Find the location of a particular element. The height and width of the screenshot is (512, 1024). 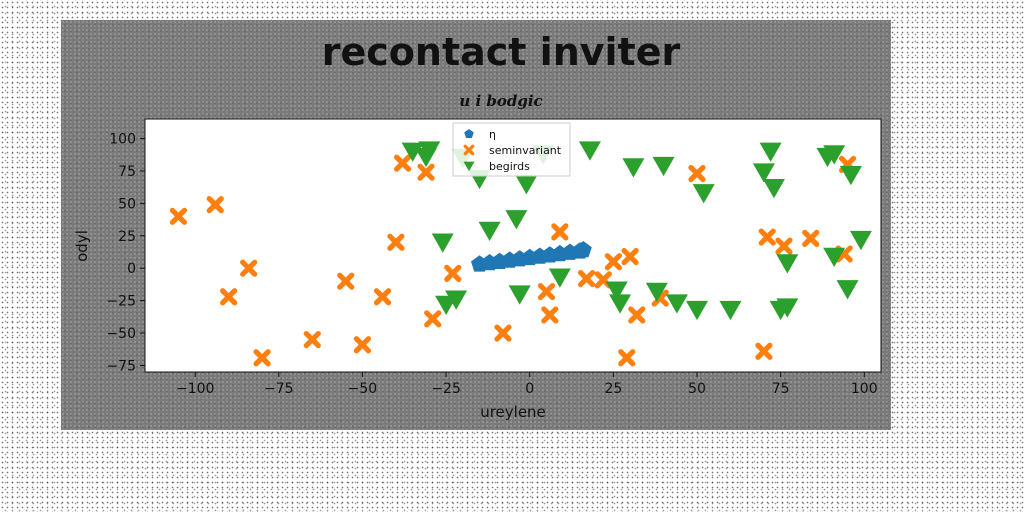

x-tick-label: −100 is located at coordinates (195, 389).